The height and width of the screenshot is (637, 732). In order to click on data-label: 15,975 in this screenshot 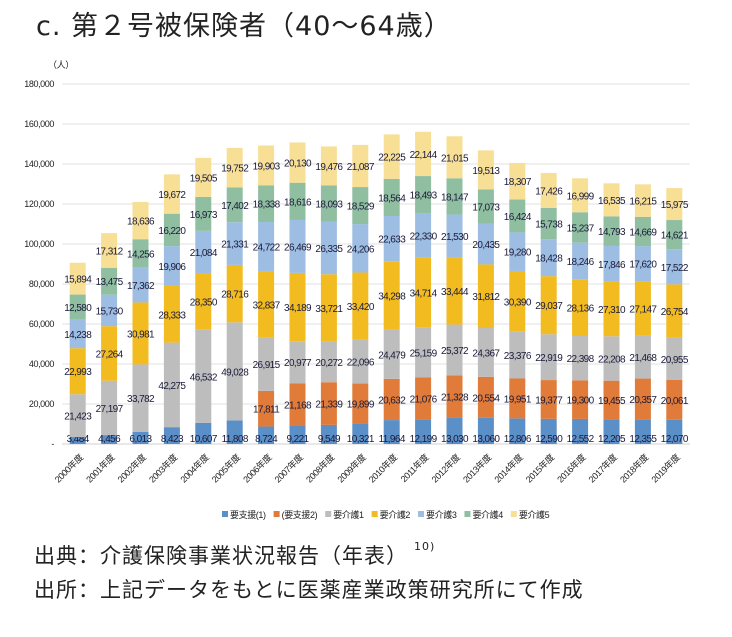, I will do `click(675, 205)`.